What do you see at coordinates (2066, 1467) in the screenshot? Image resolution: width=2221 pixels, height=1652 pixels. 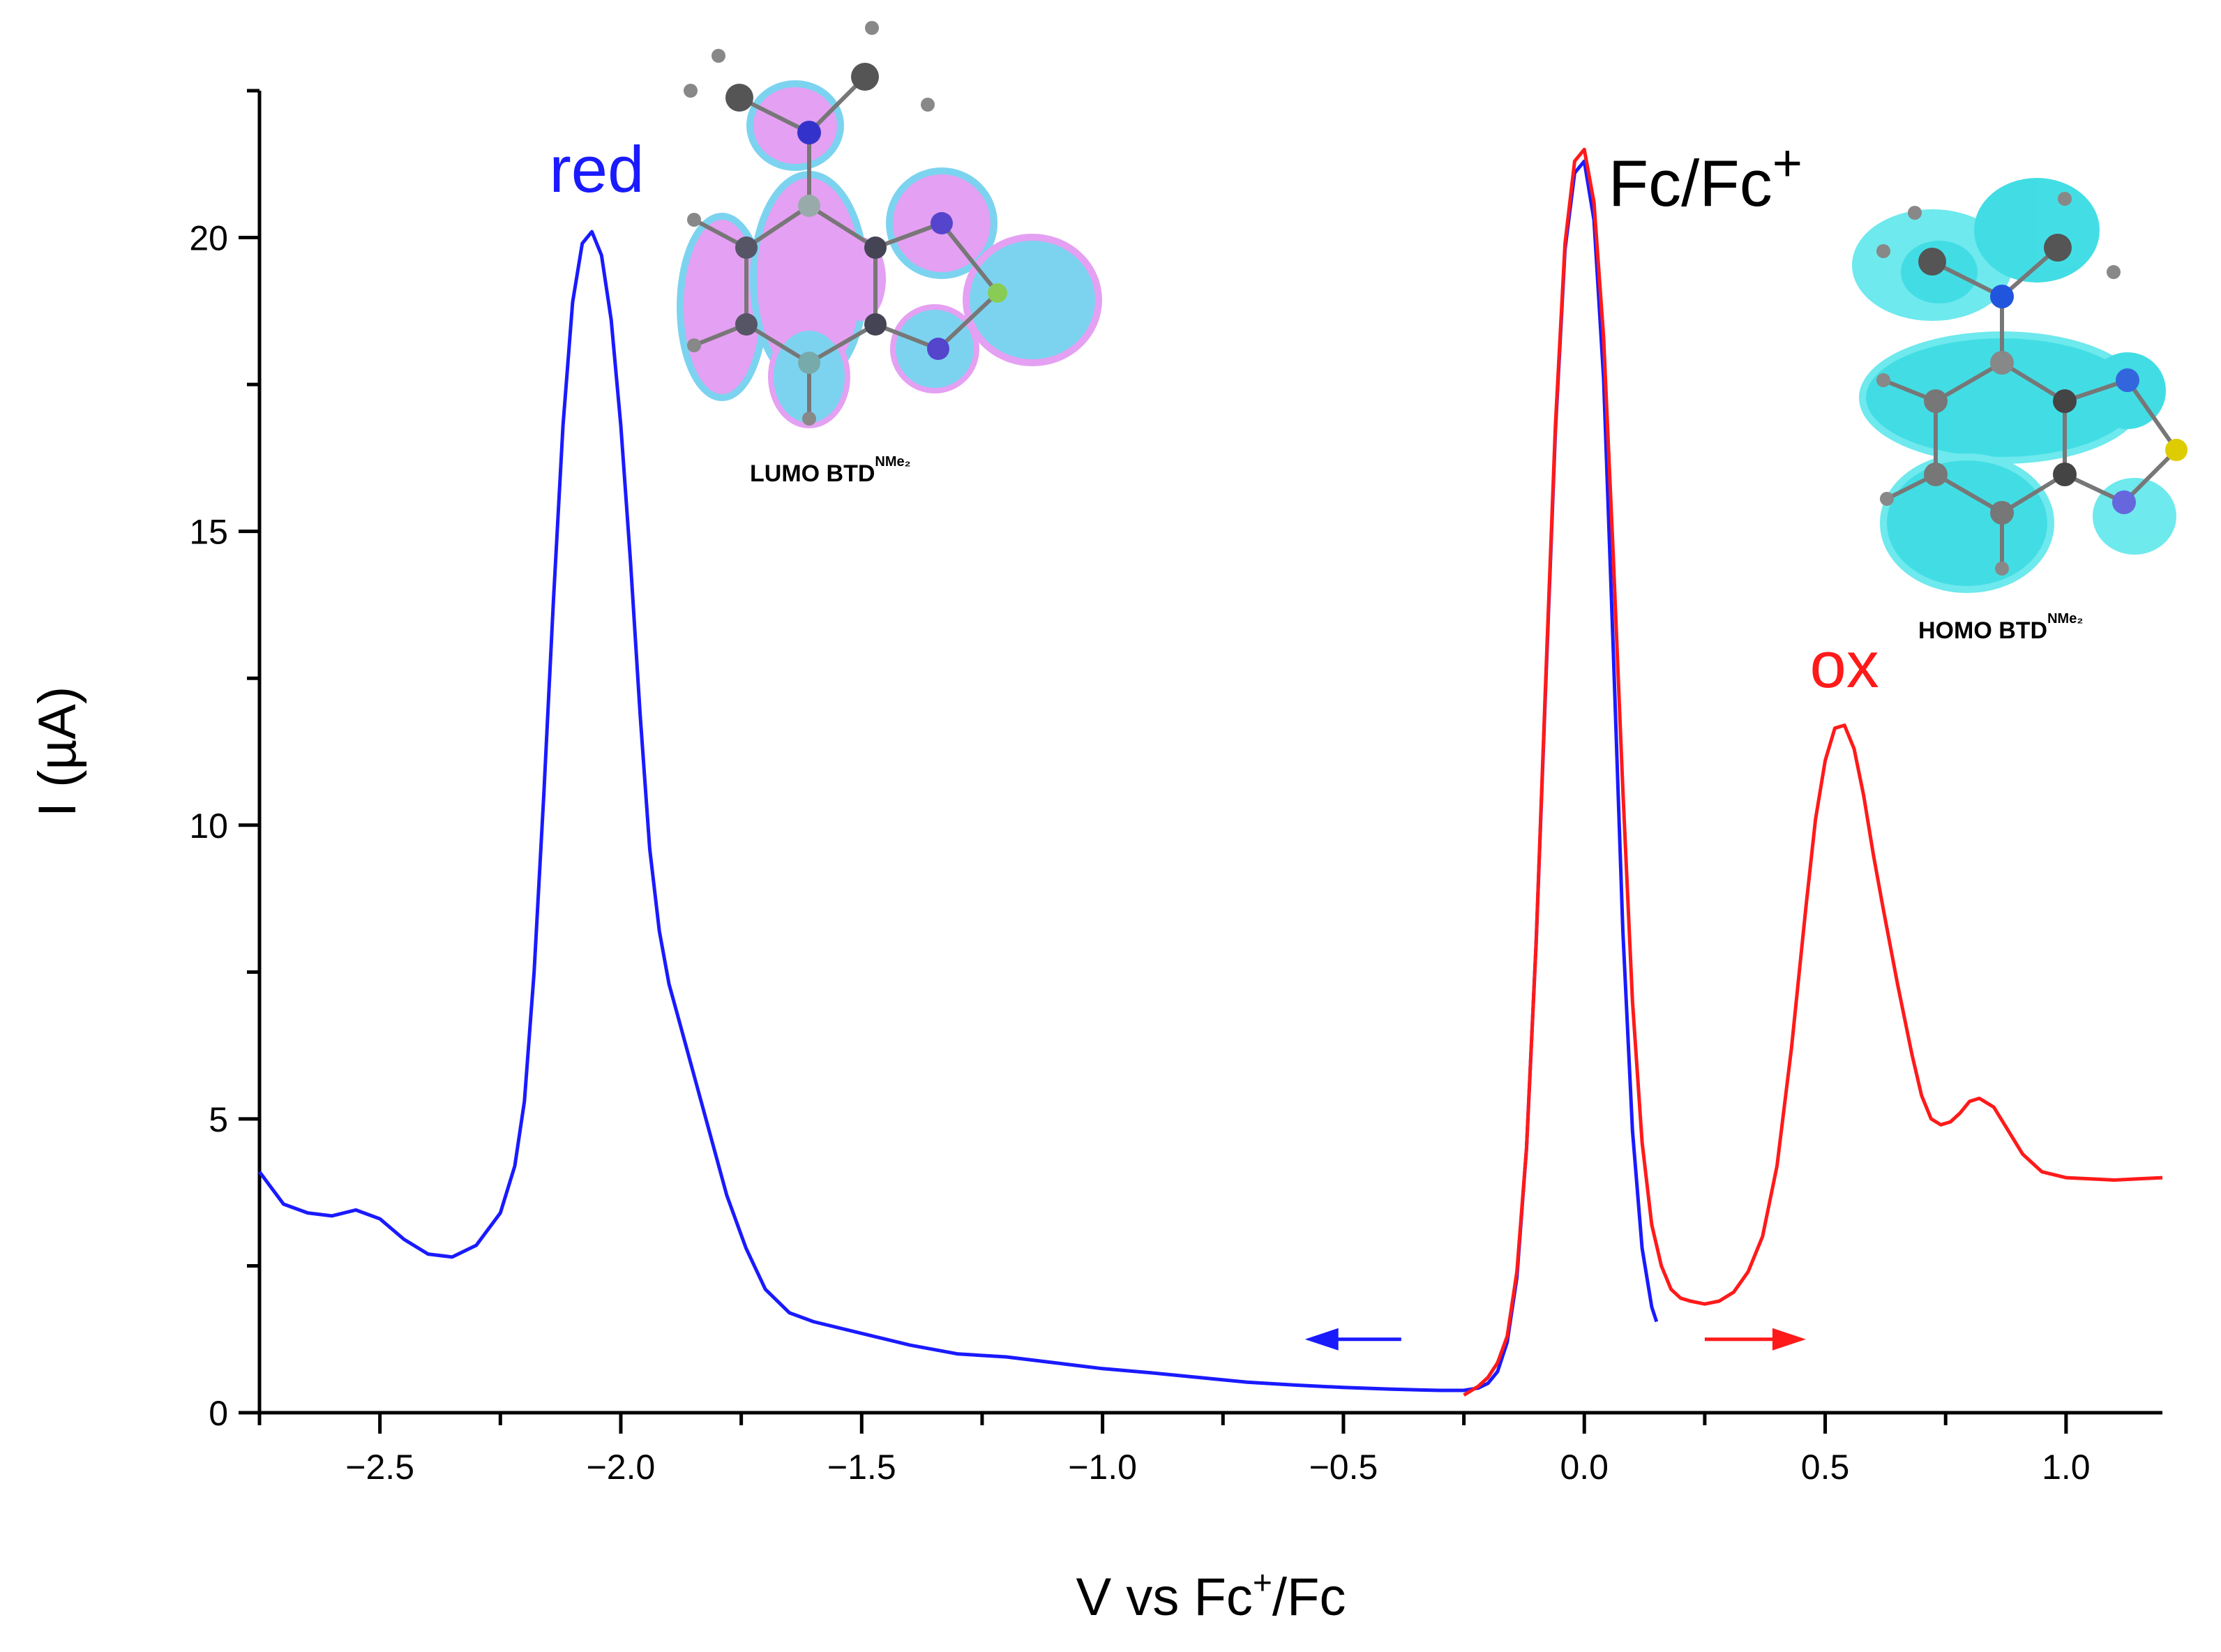 I see `x-tick-label: 1.0` at bounding box center [2066, 1467].